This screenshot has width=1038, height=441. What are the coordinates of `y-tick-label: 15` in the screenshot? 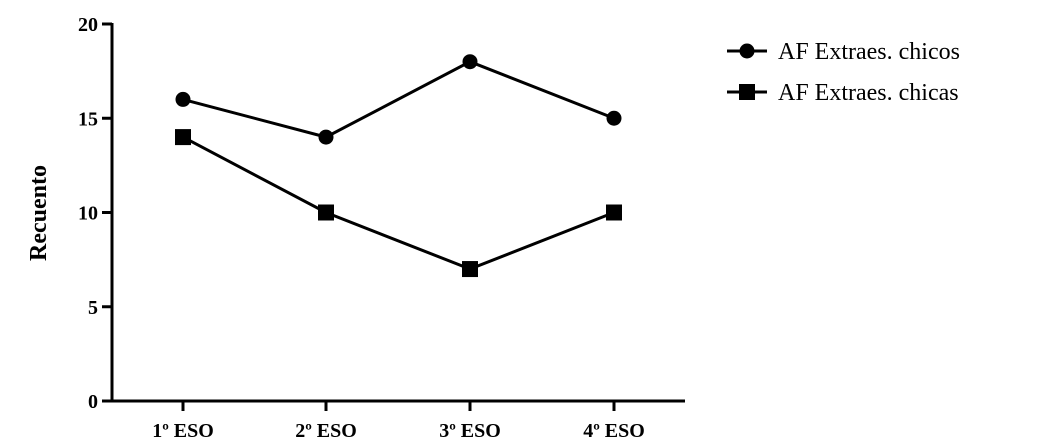 It's located at (88, 119).